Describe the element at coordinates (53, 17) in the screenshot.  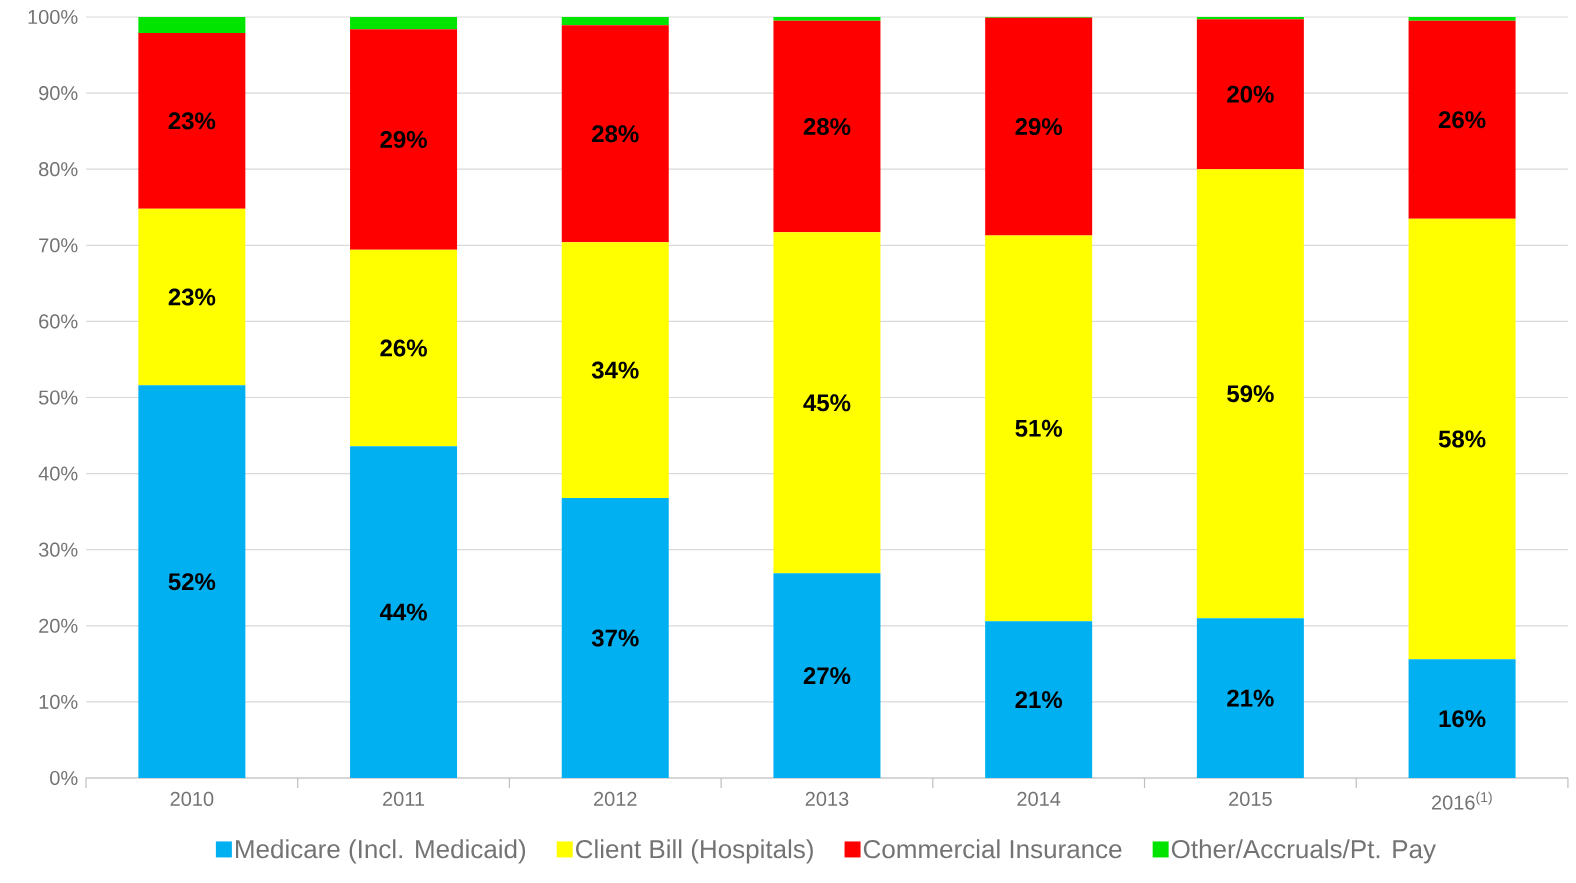
I see `y-tick-label: 100%` at that location.